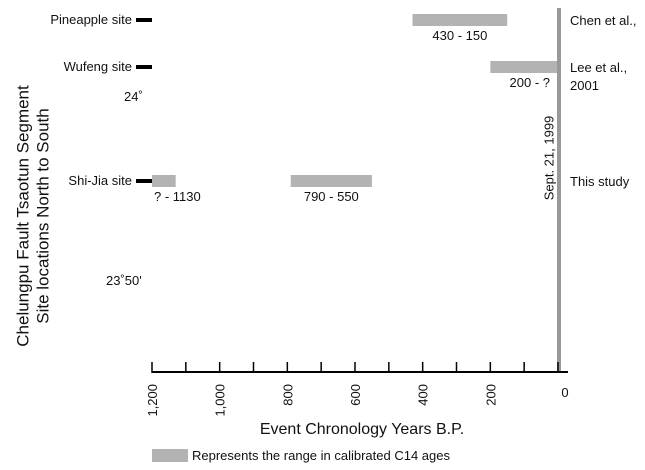 The width and height of the screenshot is (645, 470). Describe the element at coordinates (100, 180) in the screenshot. I see `site-label-2: Shi-Jia site` at that location.